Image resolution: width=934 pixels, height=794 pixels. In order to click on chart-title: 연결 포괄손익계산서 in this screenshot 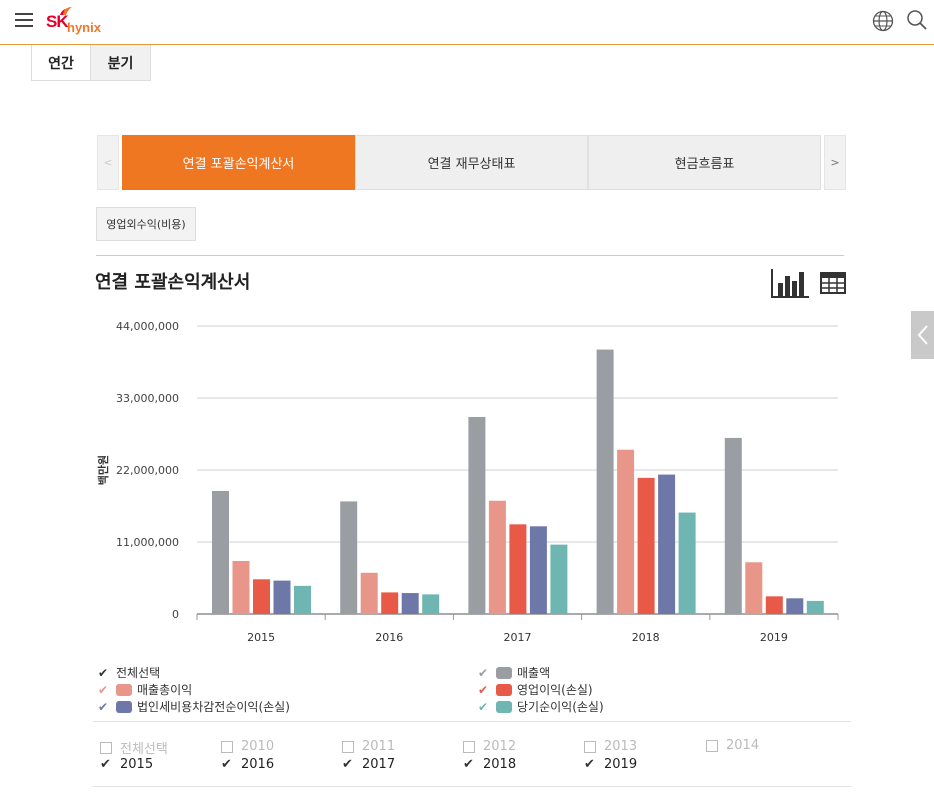, I will do `click(173, 282)`.